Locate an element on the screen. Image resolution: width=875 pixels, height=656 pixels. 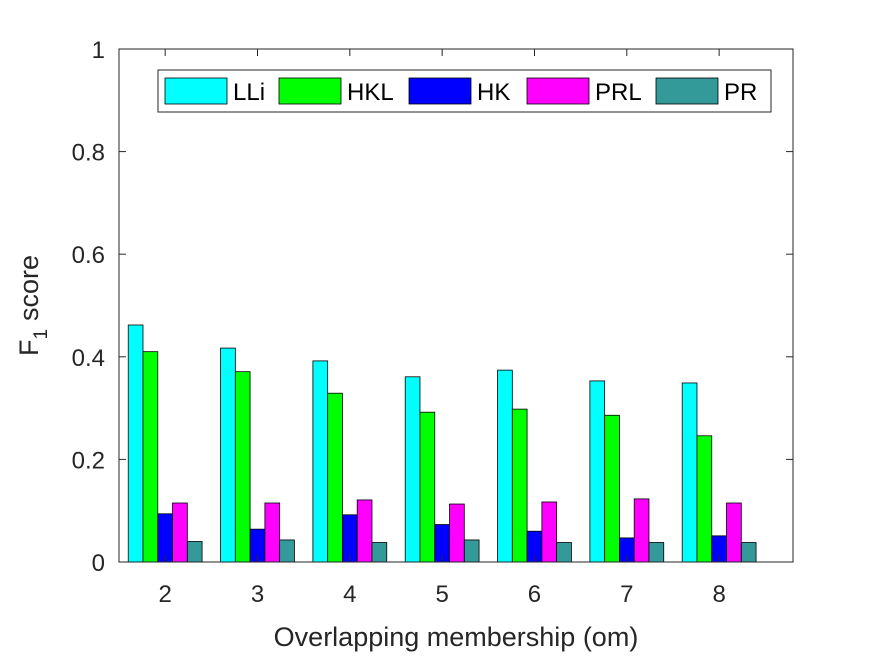
y-axis-title: F1 score is located at coordinates (33, 305).